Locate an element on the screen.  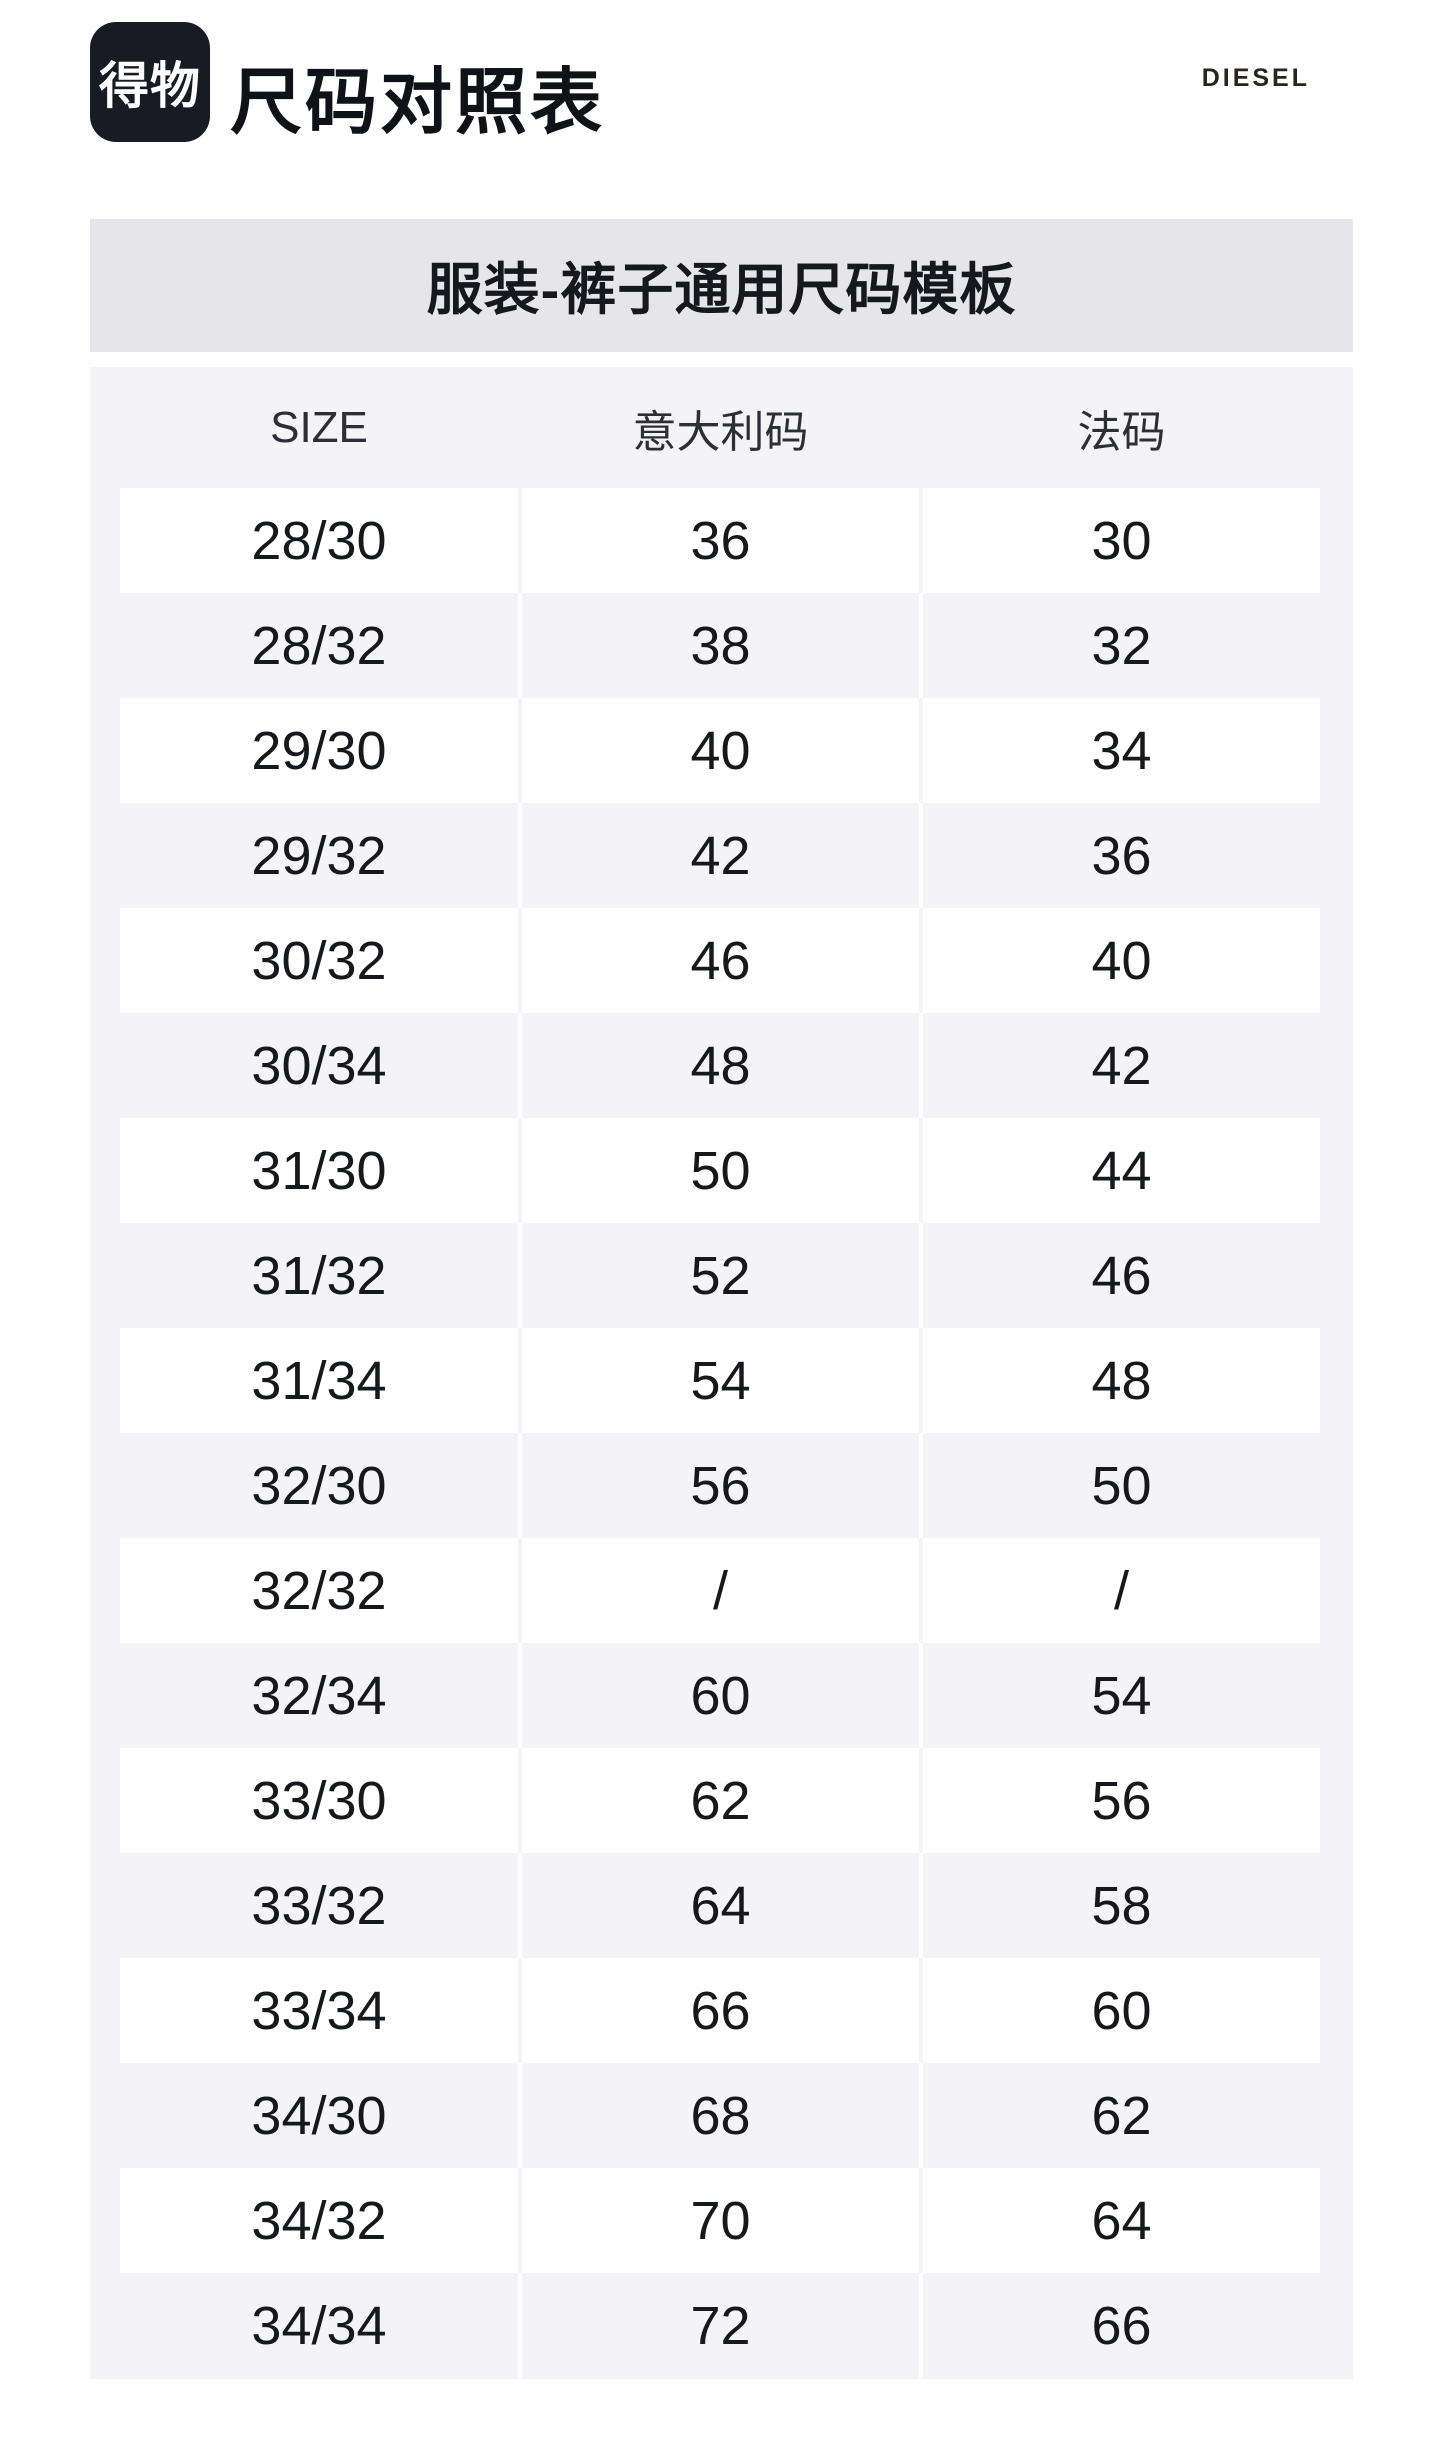
table-cell-france: 56 is located at coordinates (1121, 1800).